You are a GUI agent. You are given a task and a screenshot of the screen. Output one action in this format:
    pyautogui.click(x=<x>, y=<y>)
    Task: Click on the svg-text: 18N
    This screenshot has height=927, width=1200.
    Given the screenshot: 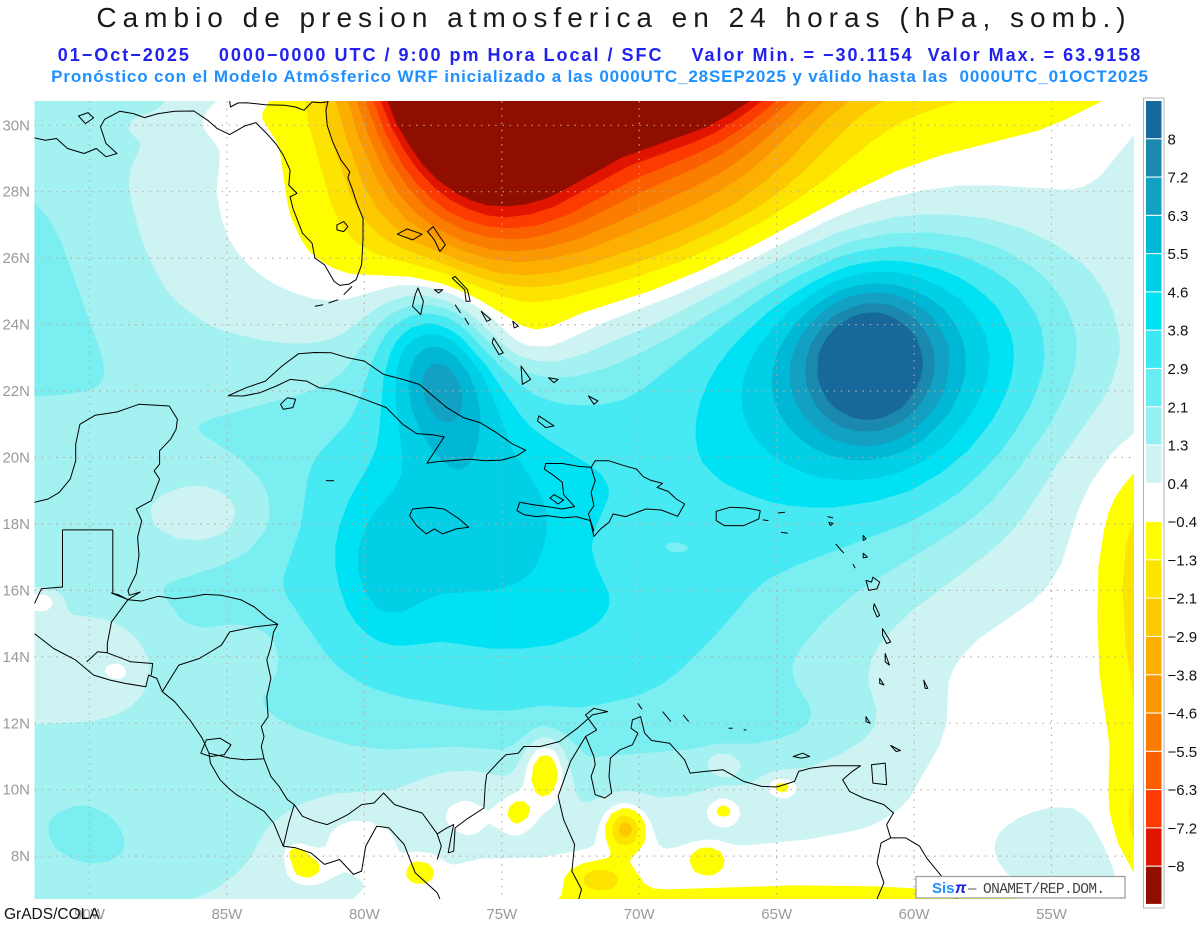 What is the action you would take?
    pyautogui.click(x=16, y=524)
    